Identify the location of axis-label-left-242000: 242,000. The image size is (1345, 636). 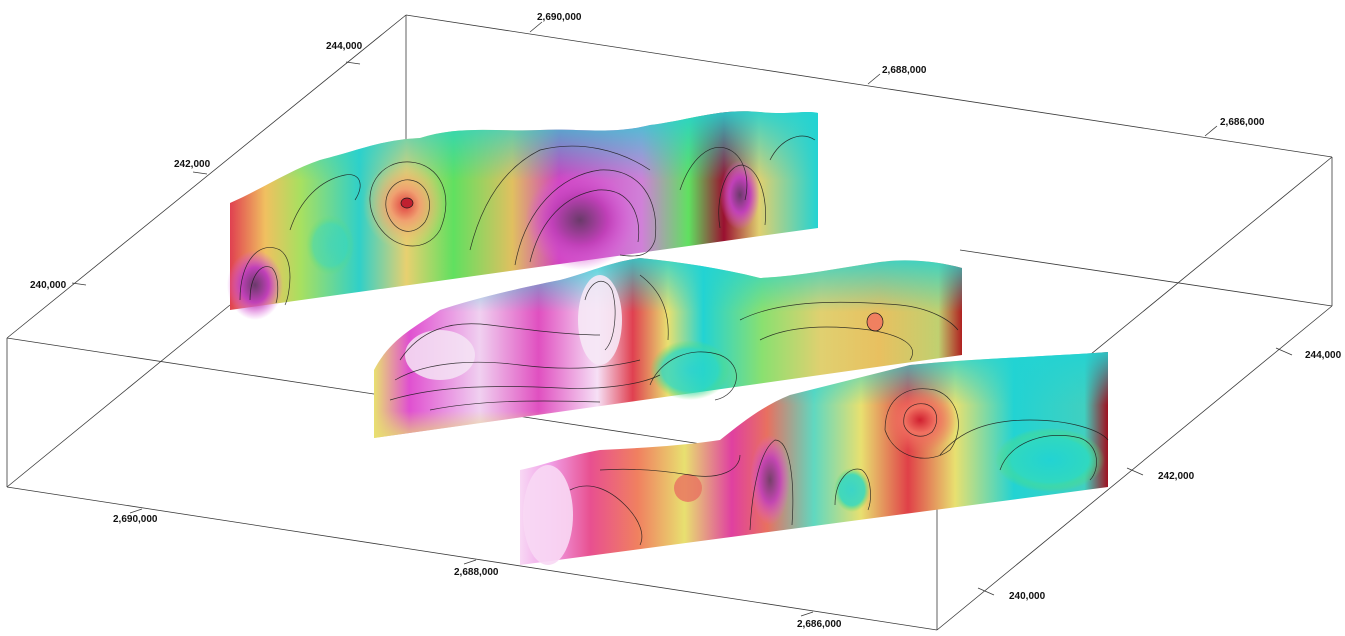
(192, 164).